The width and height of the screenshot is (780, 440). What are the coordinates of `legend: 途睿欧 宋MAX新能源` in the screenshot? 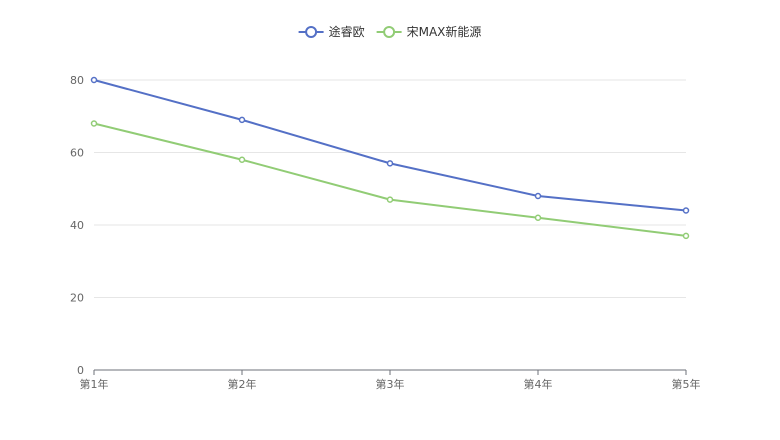 It's located at (390, 31).